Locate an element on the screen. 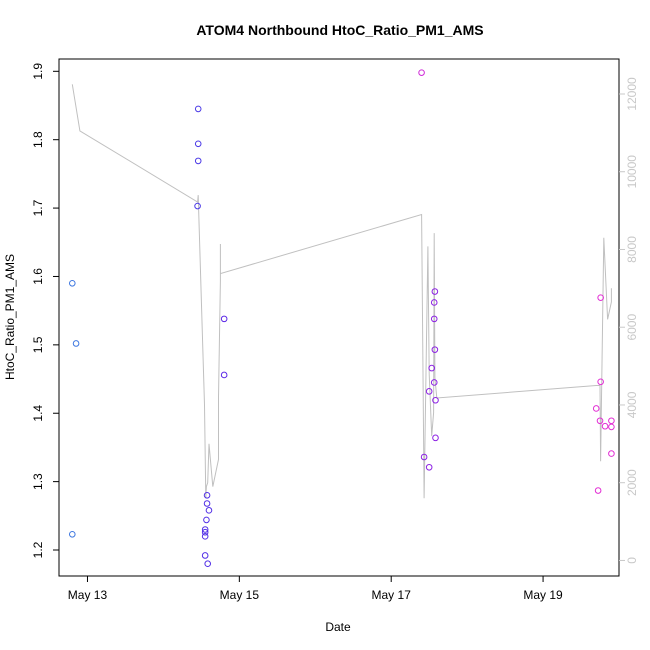 The width and height of the screenshot is (650, 650). y-axis-right: 0 2000 4000 6000 8000 10000 12000 is located at coordinates (629, 320).